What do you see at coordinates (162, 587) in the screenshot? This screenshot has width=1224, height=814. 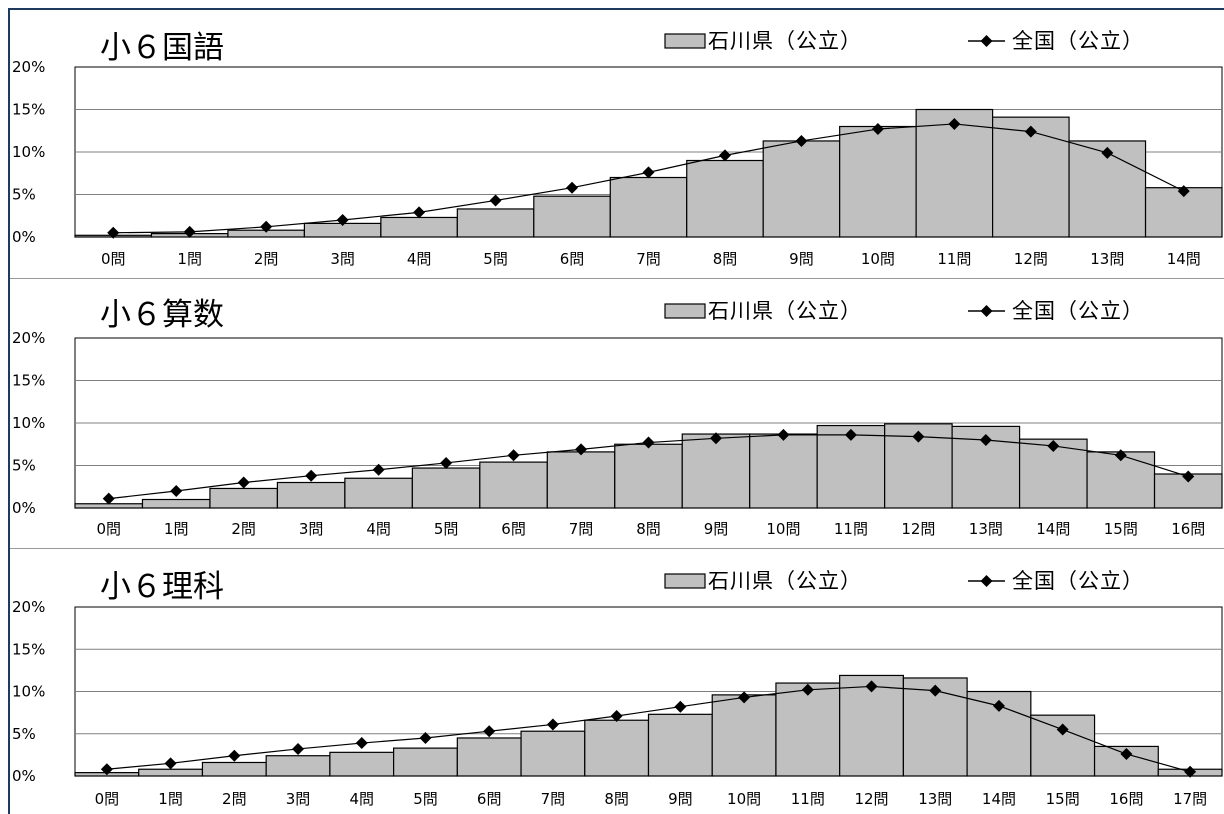 I see `chart-title: 小６理科` at bounding box center [162, 587].